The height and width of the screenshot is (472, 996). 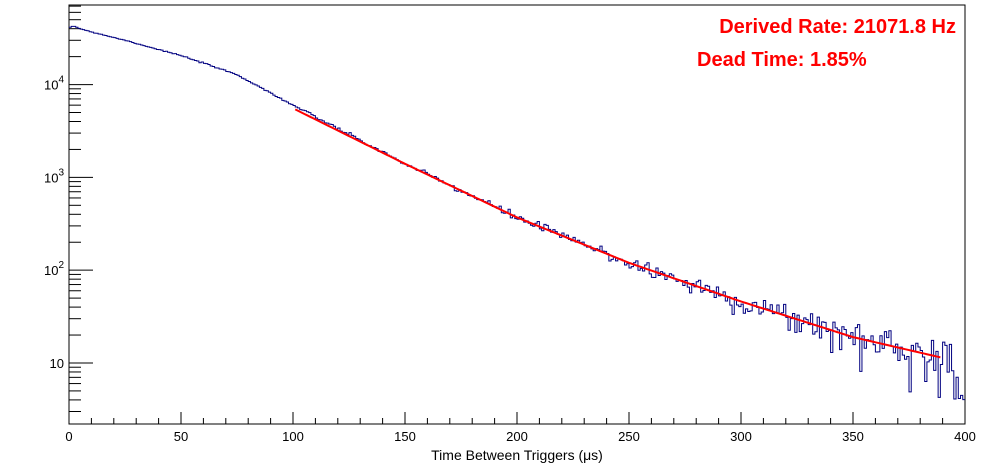 I want to click on annotation-dead-time: Dead Time: 1.85%, so click(x=782, y=60).